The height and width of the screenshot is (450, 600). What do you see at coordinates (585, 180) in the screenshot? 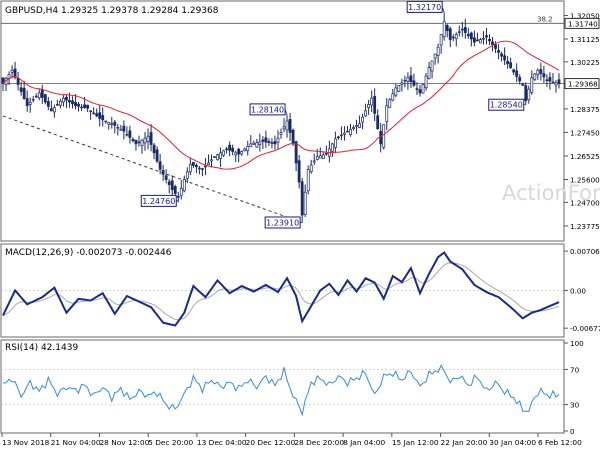
I see `price-tick-label: 1.25600` at bounding box center [585, 180].